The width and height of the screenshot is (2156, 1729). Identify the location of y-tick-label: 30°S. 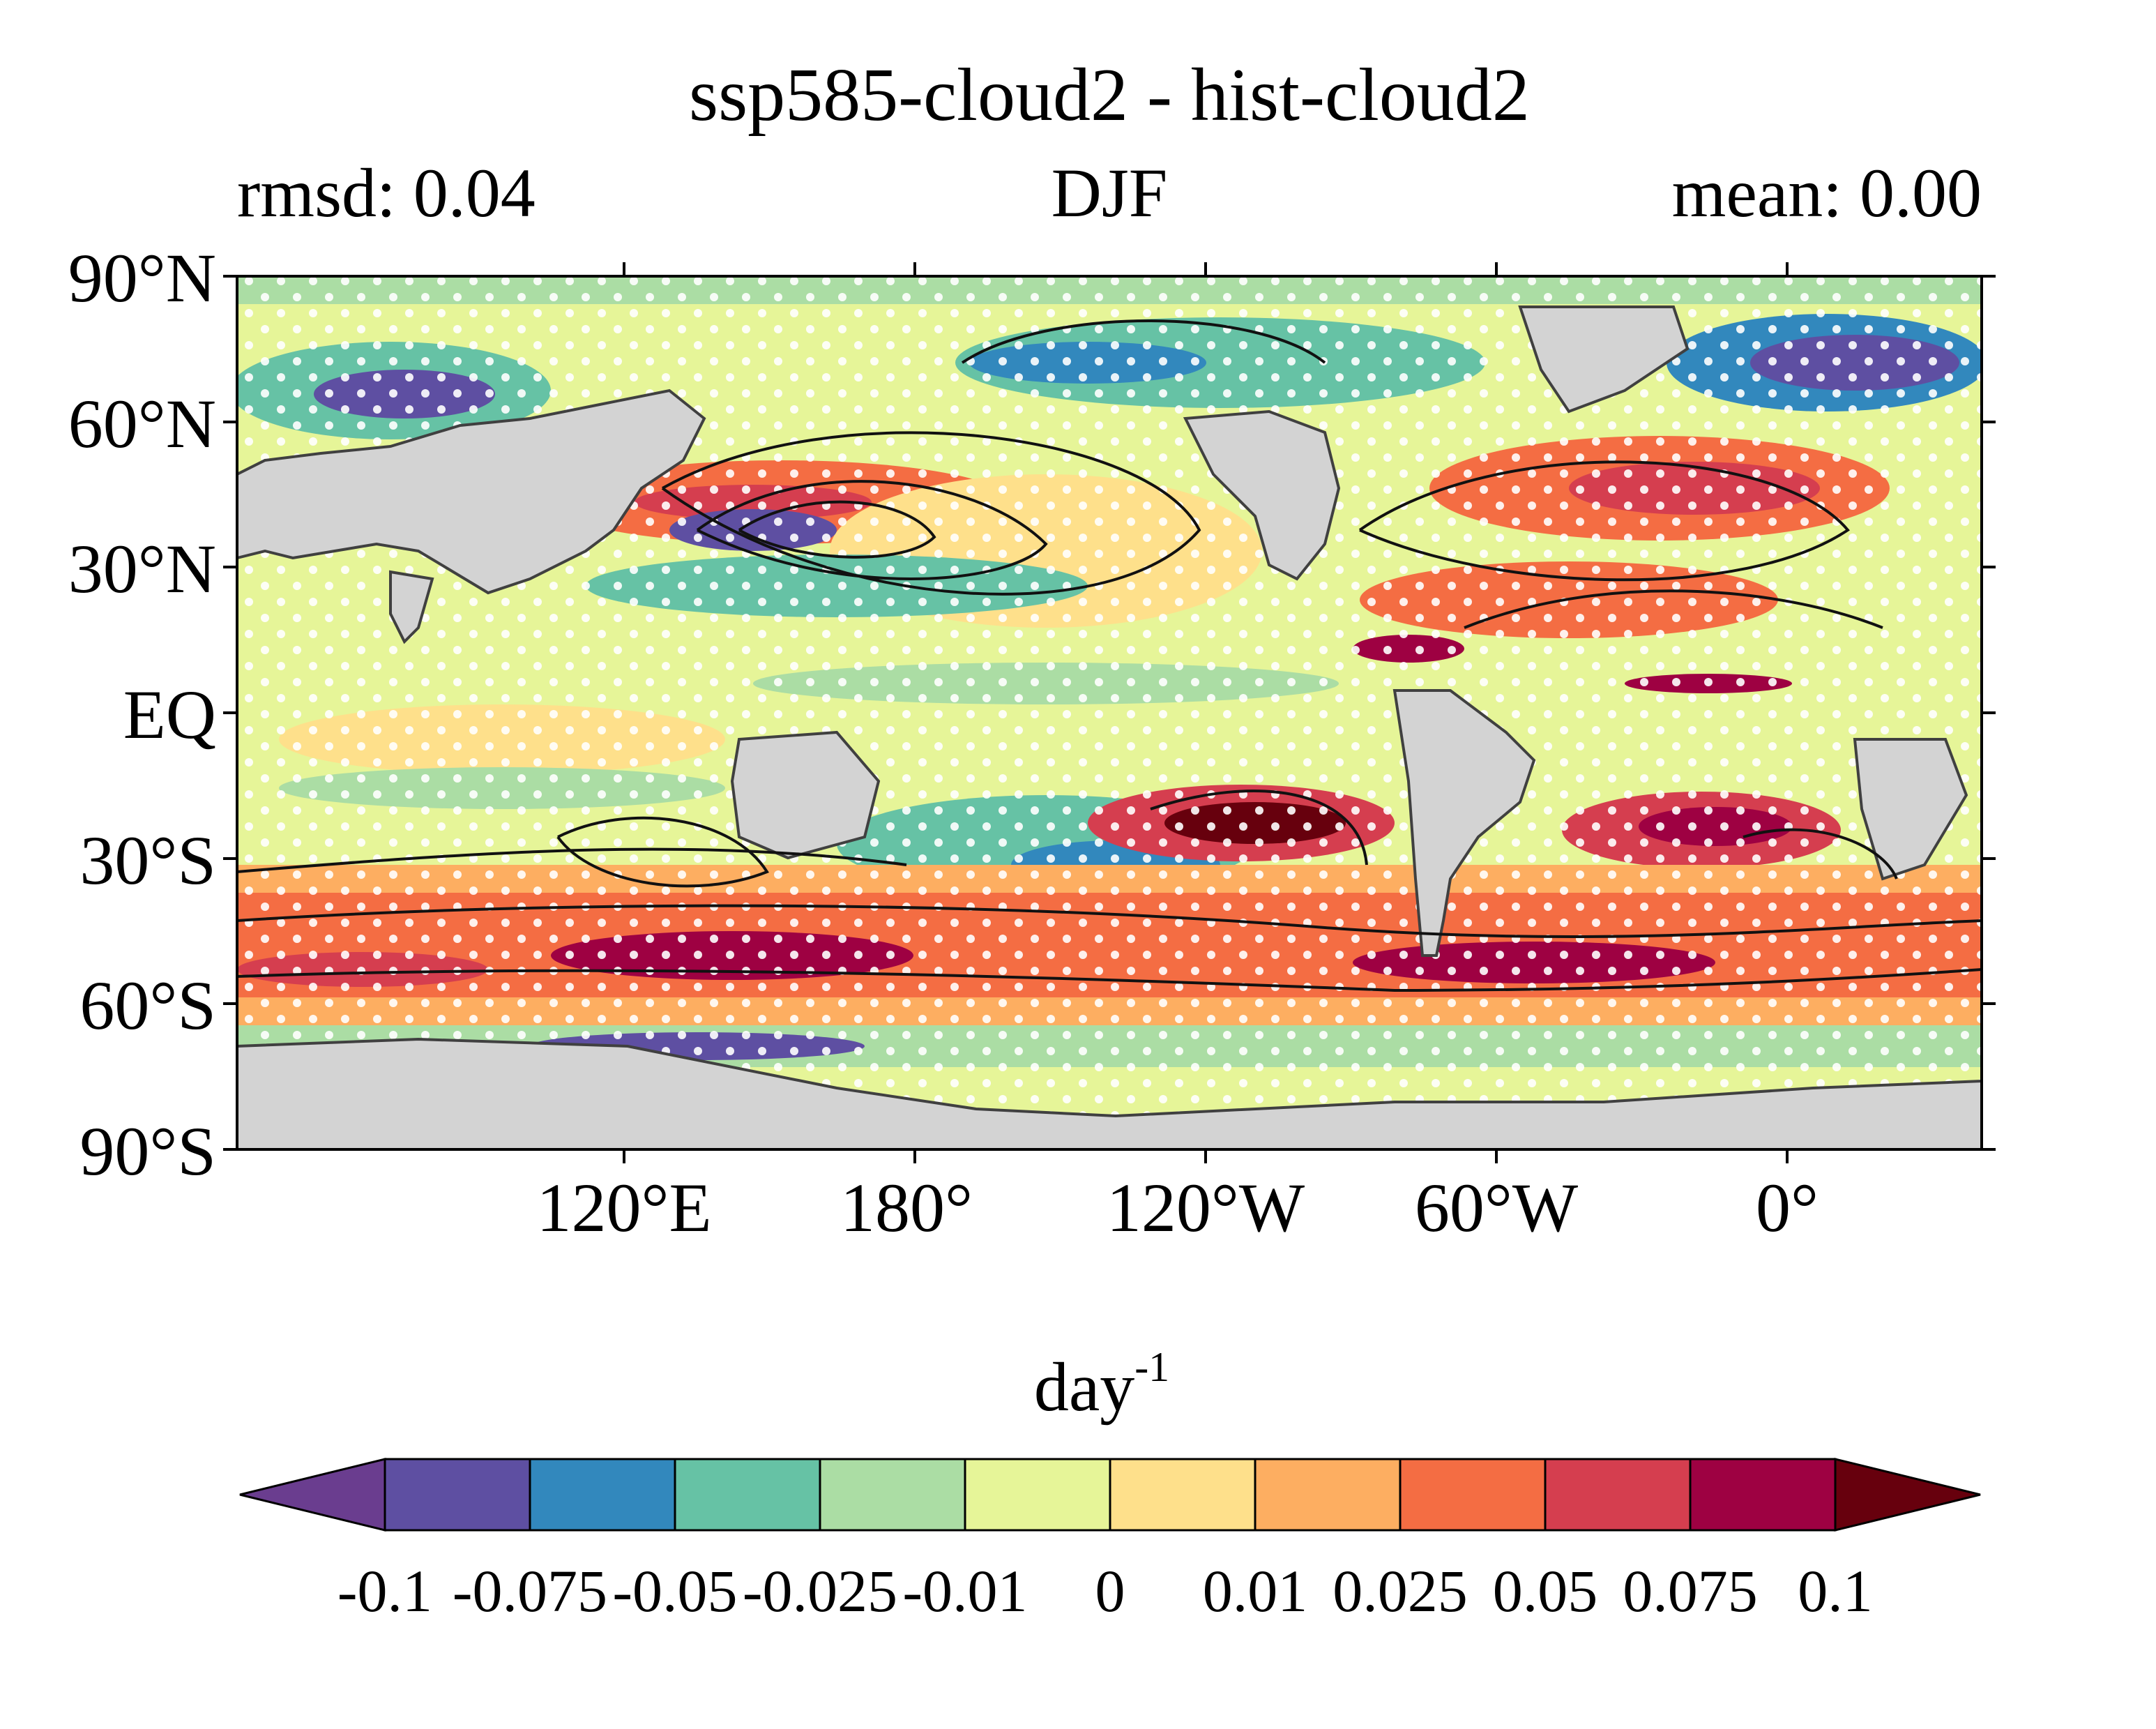
(147, 860).